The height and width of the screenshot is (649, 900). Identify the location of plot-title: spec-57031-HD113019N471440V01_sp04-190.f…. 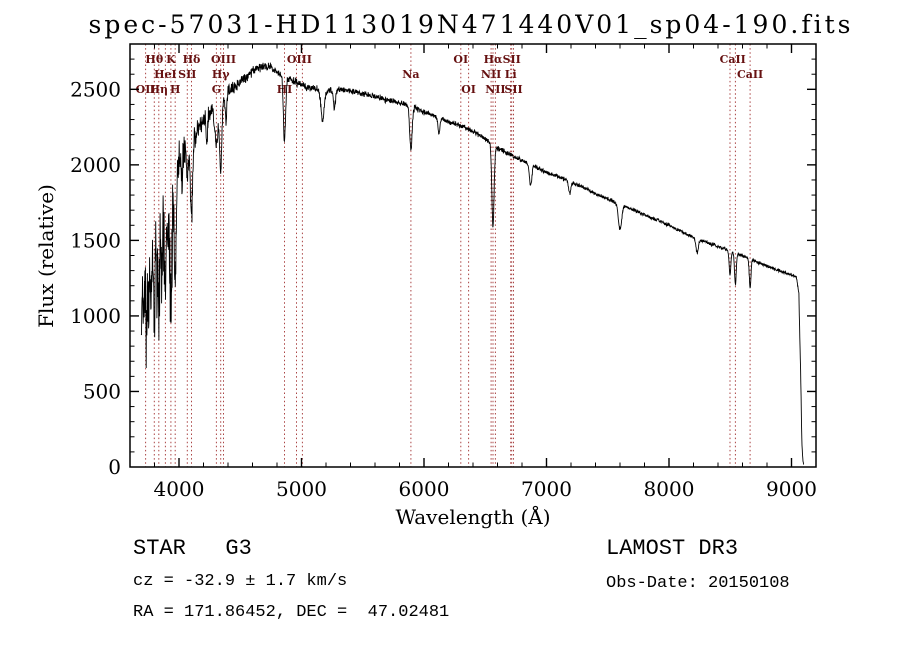
(471, 24).